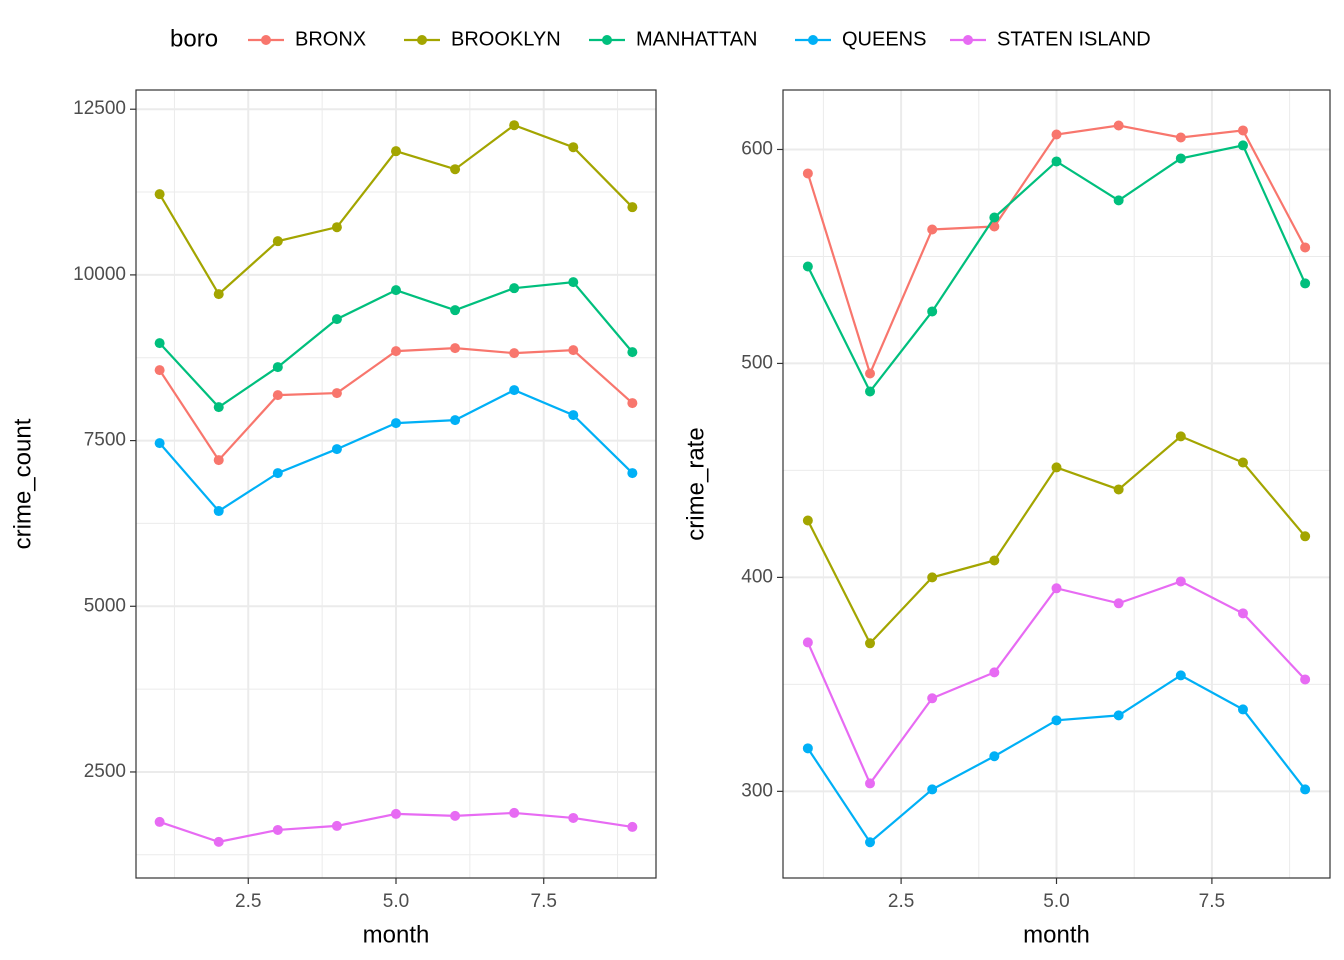  What do you see at coordinates (330, 39) in the screenshot?
I see `legend-label: BRONX` at bounding box center [330, 39].